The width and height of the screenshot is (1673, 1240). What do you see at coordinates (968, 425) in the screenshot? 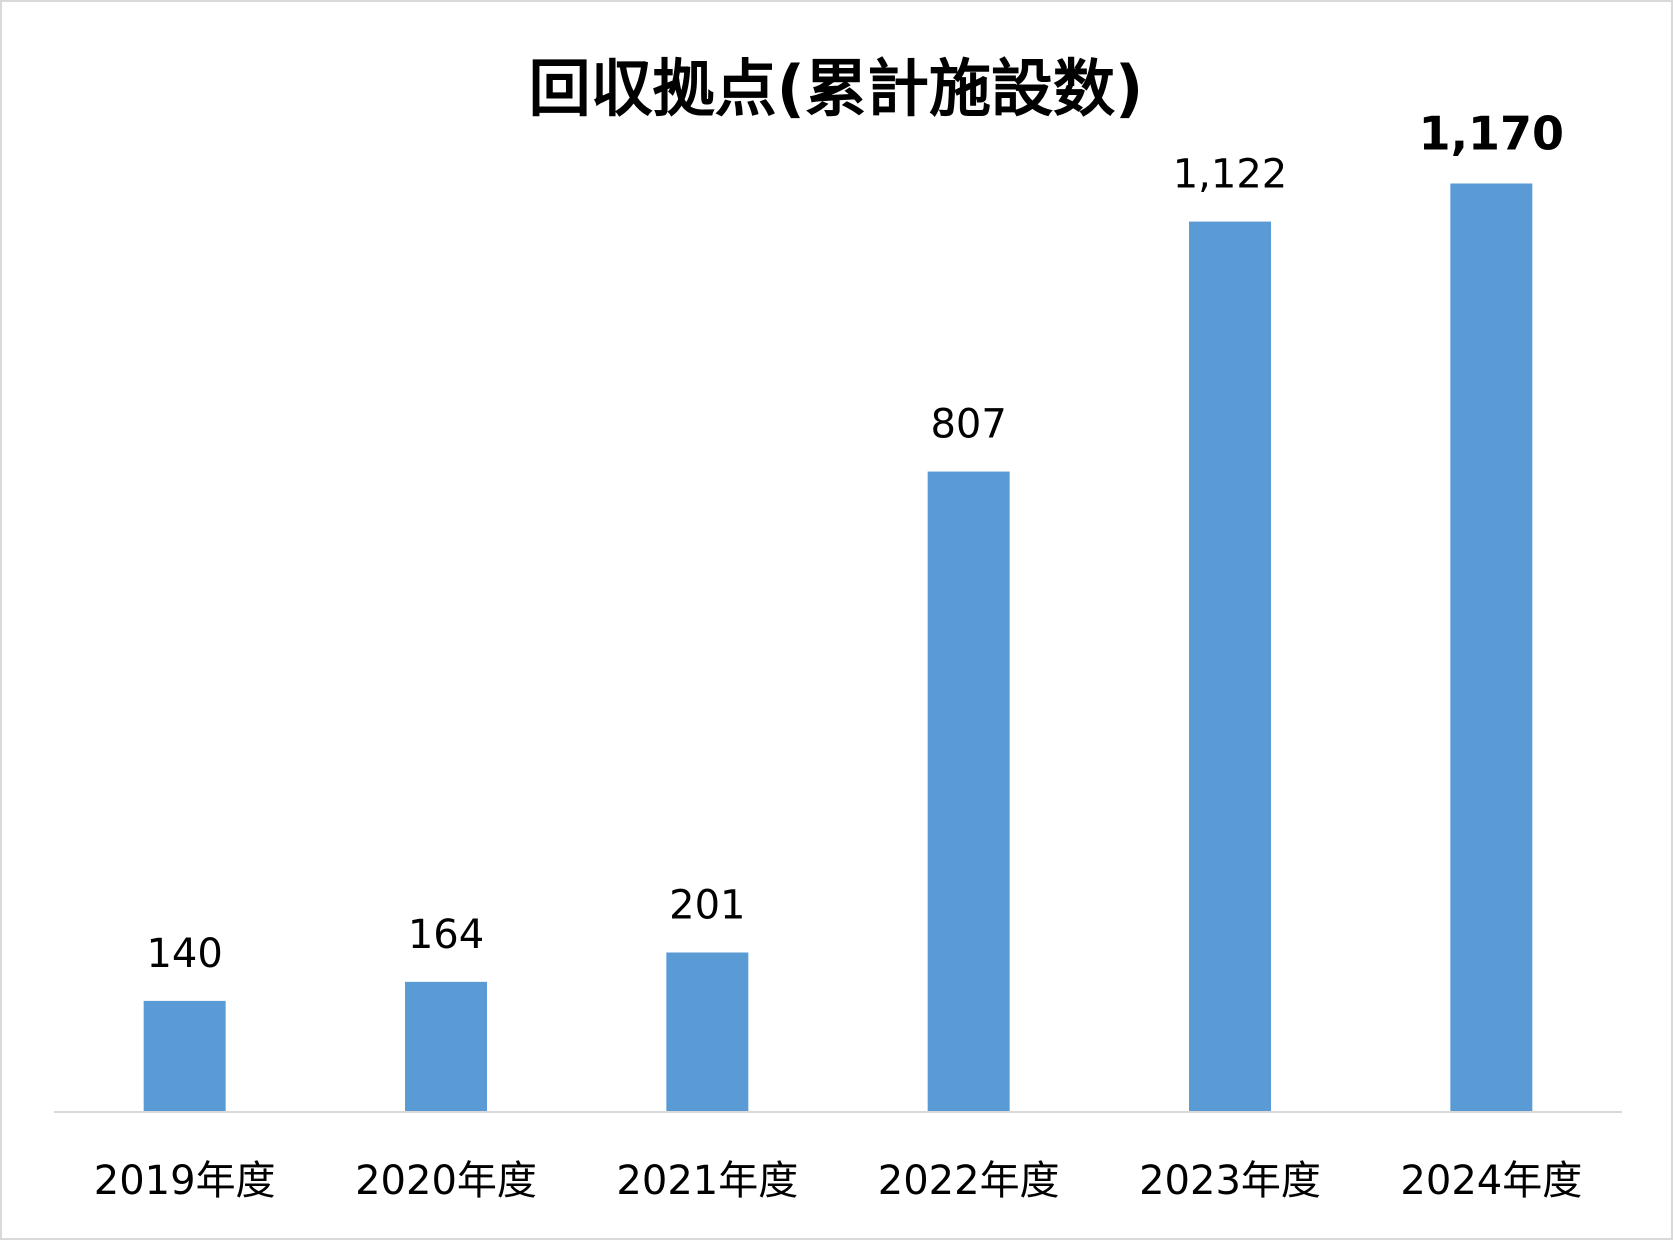
I see `value-label-2022年度: 807` at bounding box center [968, 425].